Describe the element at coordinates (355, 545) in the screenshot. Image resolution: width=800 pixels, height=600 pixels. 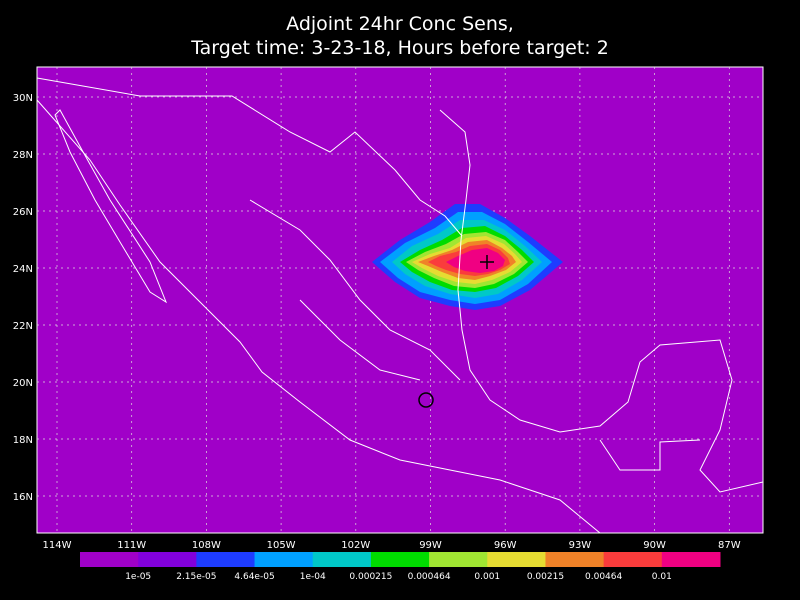
I see `lon-label: 102W` at that location.